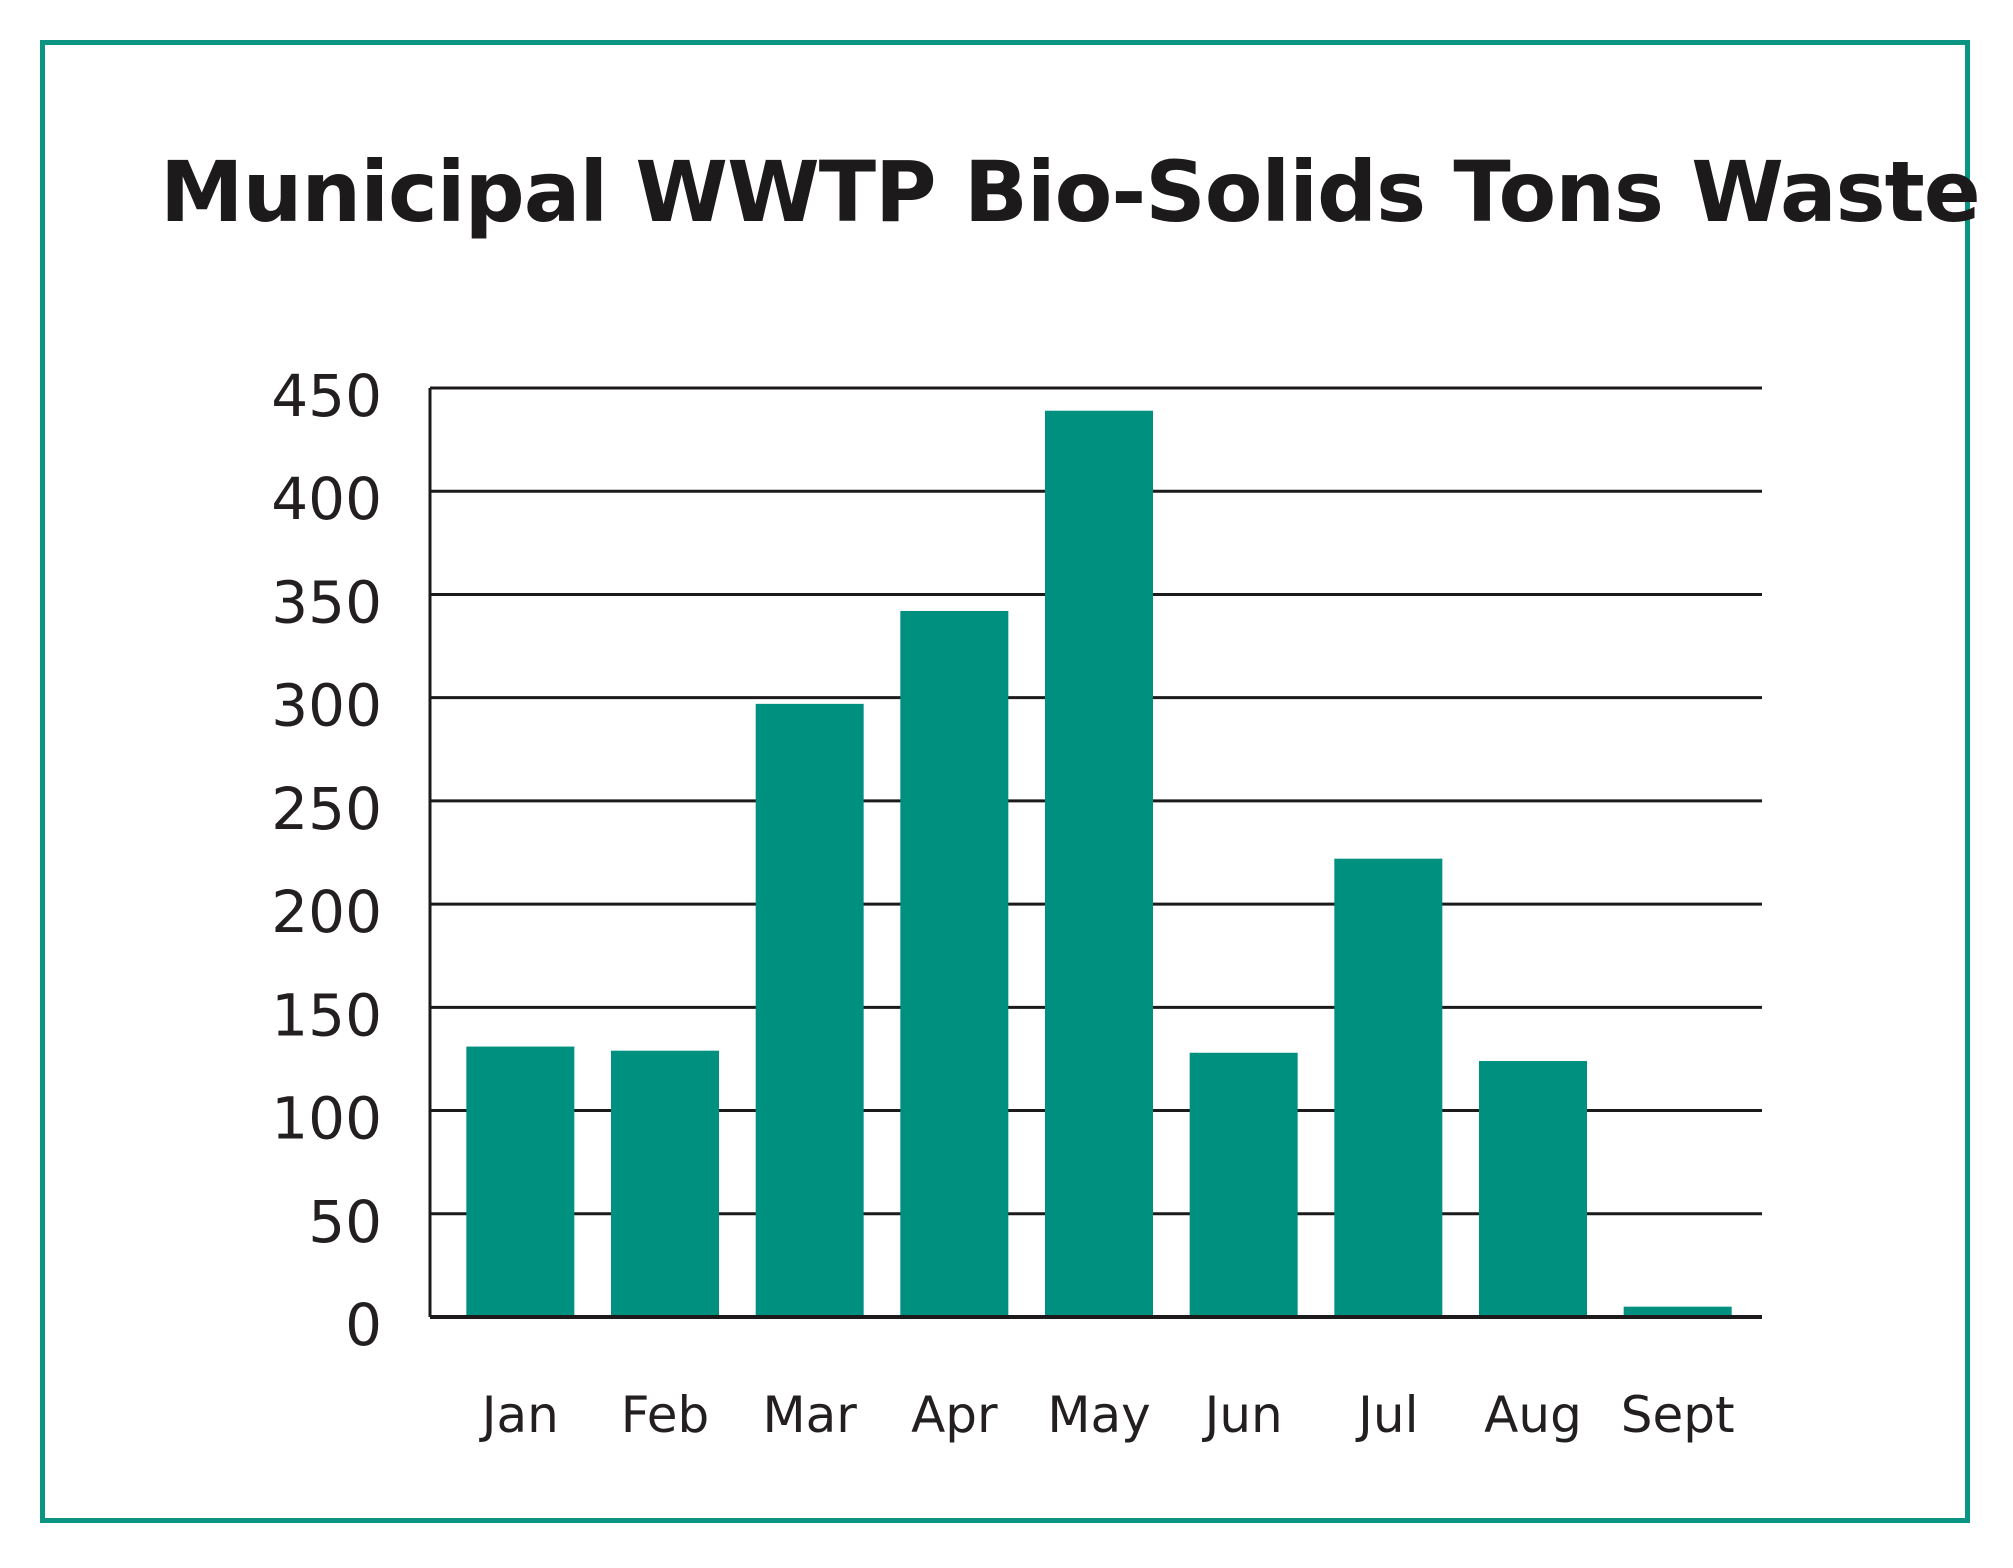  I want to click on bar-jan, so click(520, 1181).